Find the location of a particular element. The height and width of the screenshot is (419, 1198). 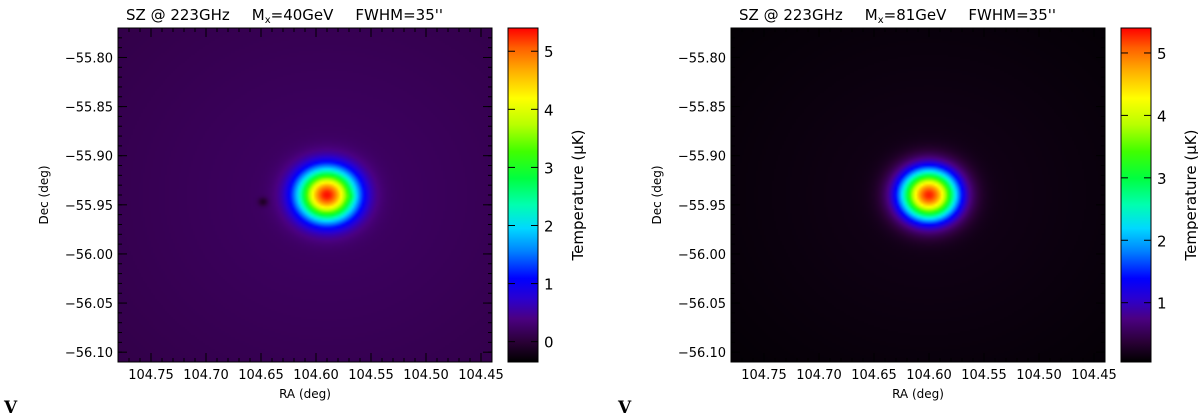

colorbar-tick-label: 0 is located at coordinates (549, 343).